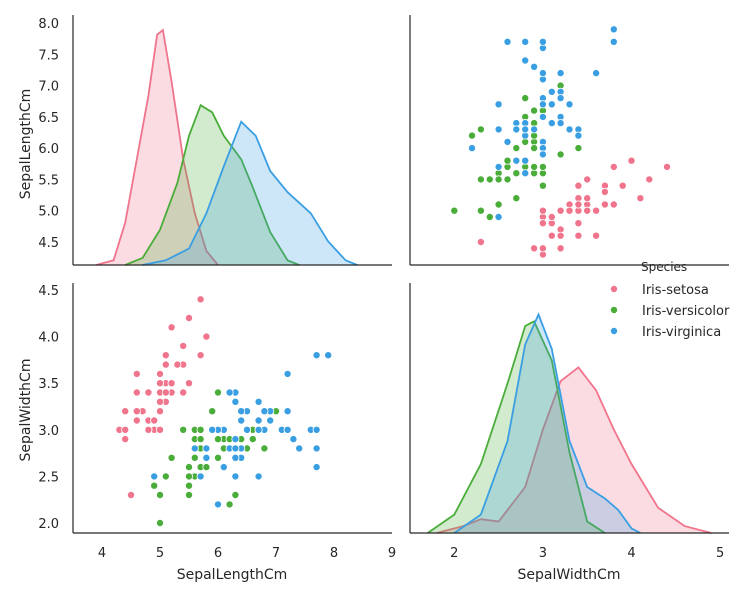 The height and width of the screenshot is (600, 746). Describe the element at coordinates (157, 147) in the screenshot. I see `kde-length-line-iris-setosa` at that location.